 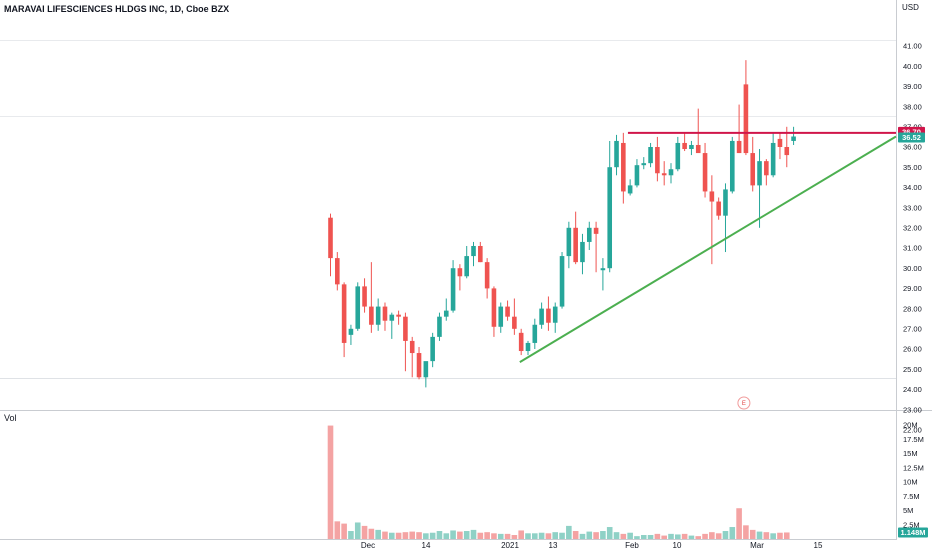 What do you see at coordinates (677, 545) in the screenshot?
I see `time-tick-label: 10` at bounding box center [677, 545].